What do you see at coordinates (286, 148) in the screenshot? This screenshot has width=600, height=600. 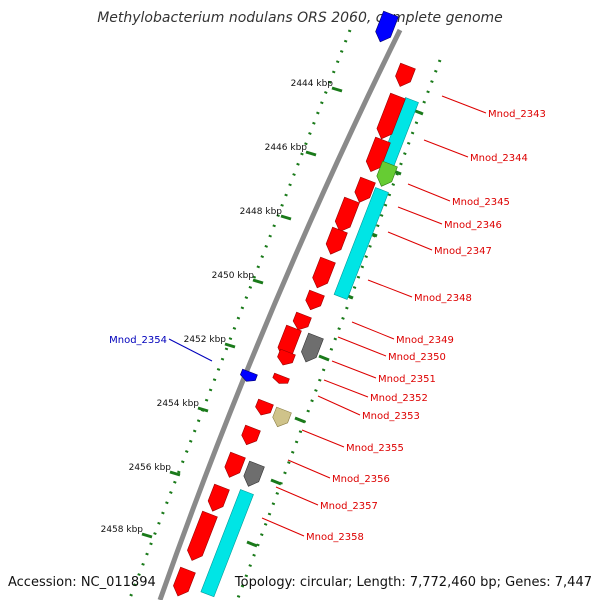 I see `kbp-tick-label: 2446 kbp` at bounding box center [286, 148].